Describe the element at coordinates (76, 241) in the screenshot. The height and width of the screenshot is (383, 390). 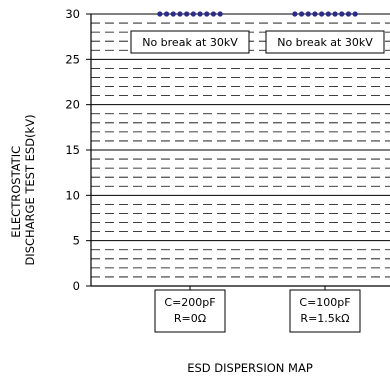
I see `y-tick-label: 5` at that location.